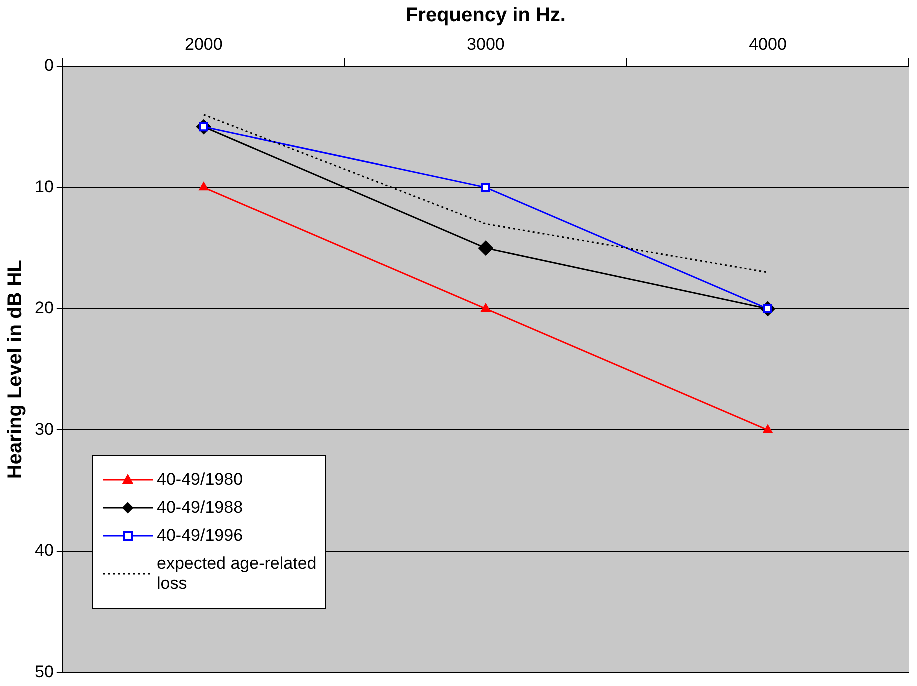 Image resolution: width=917 pixels, height=686 pixels. I want to click on y-tick-label: 50, so click(44, 672).